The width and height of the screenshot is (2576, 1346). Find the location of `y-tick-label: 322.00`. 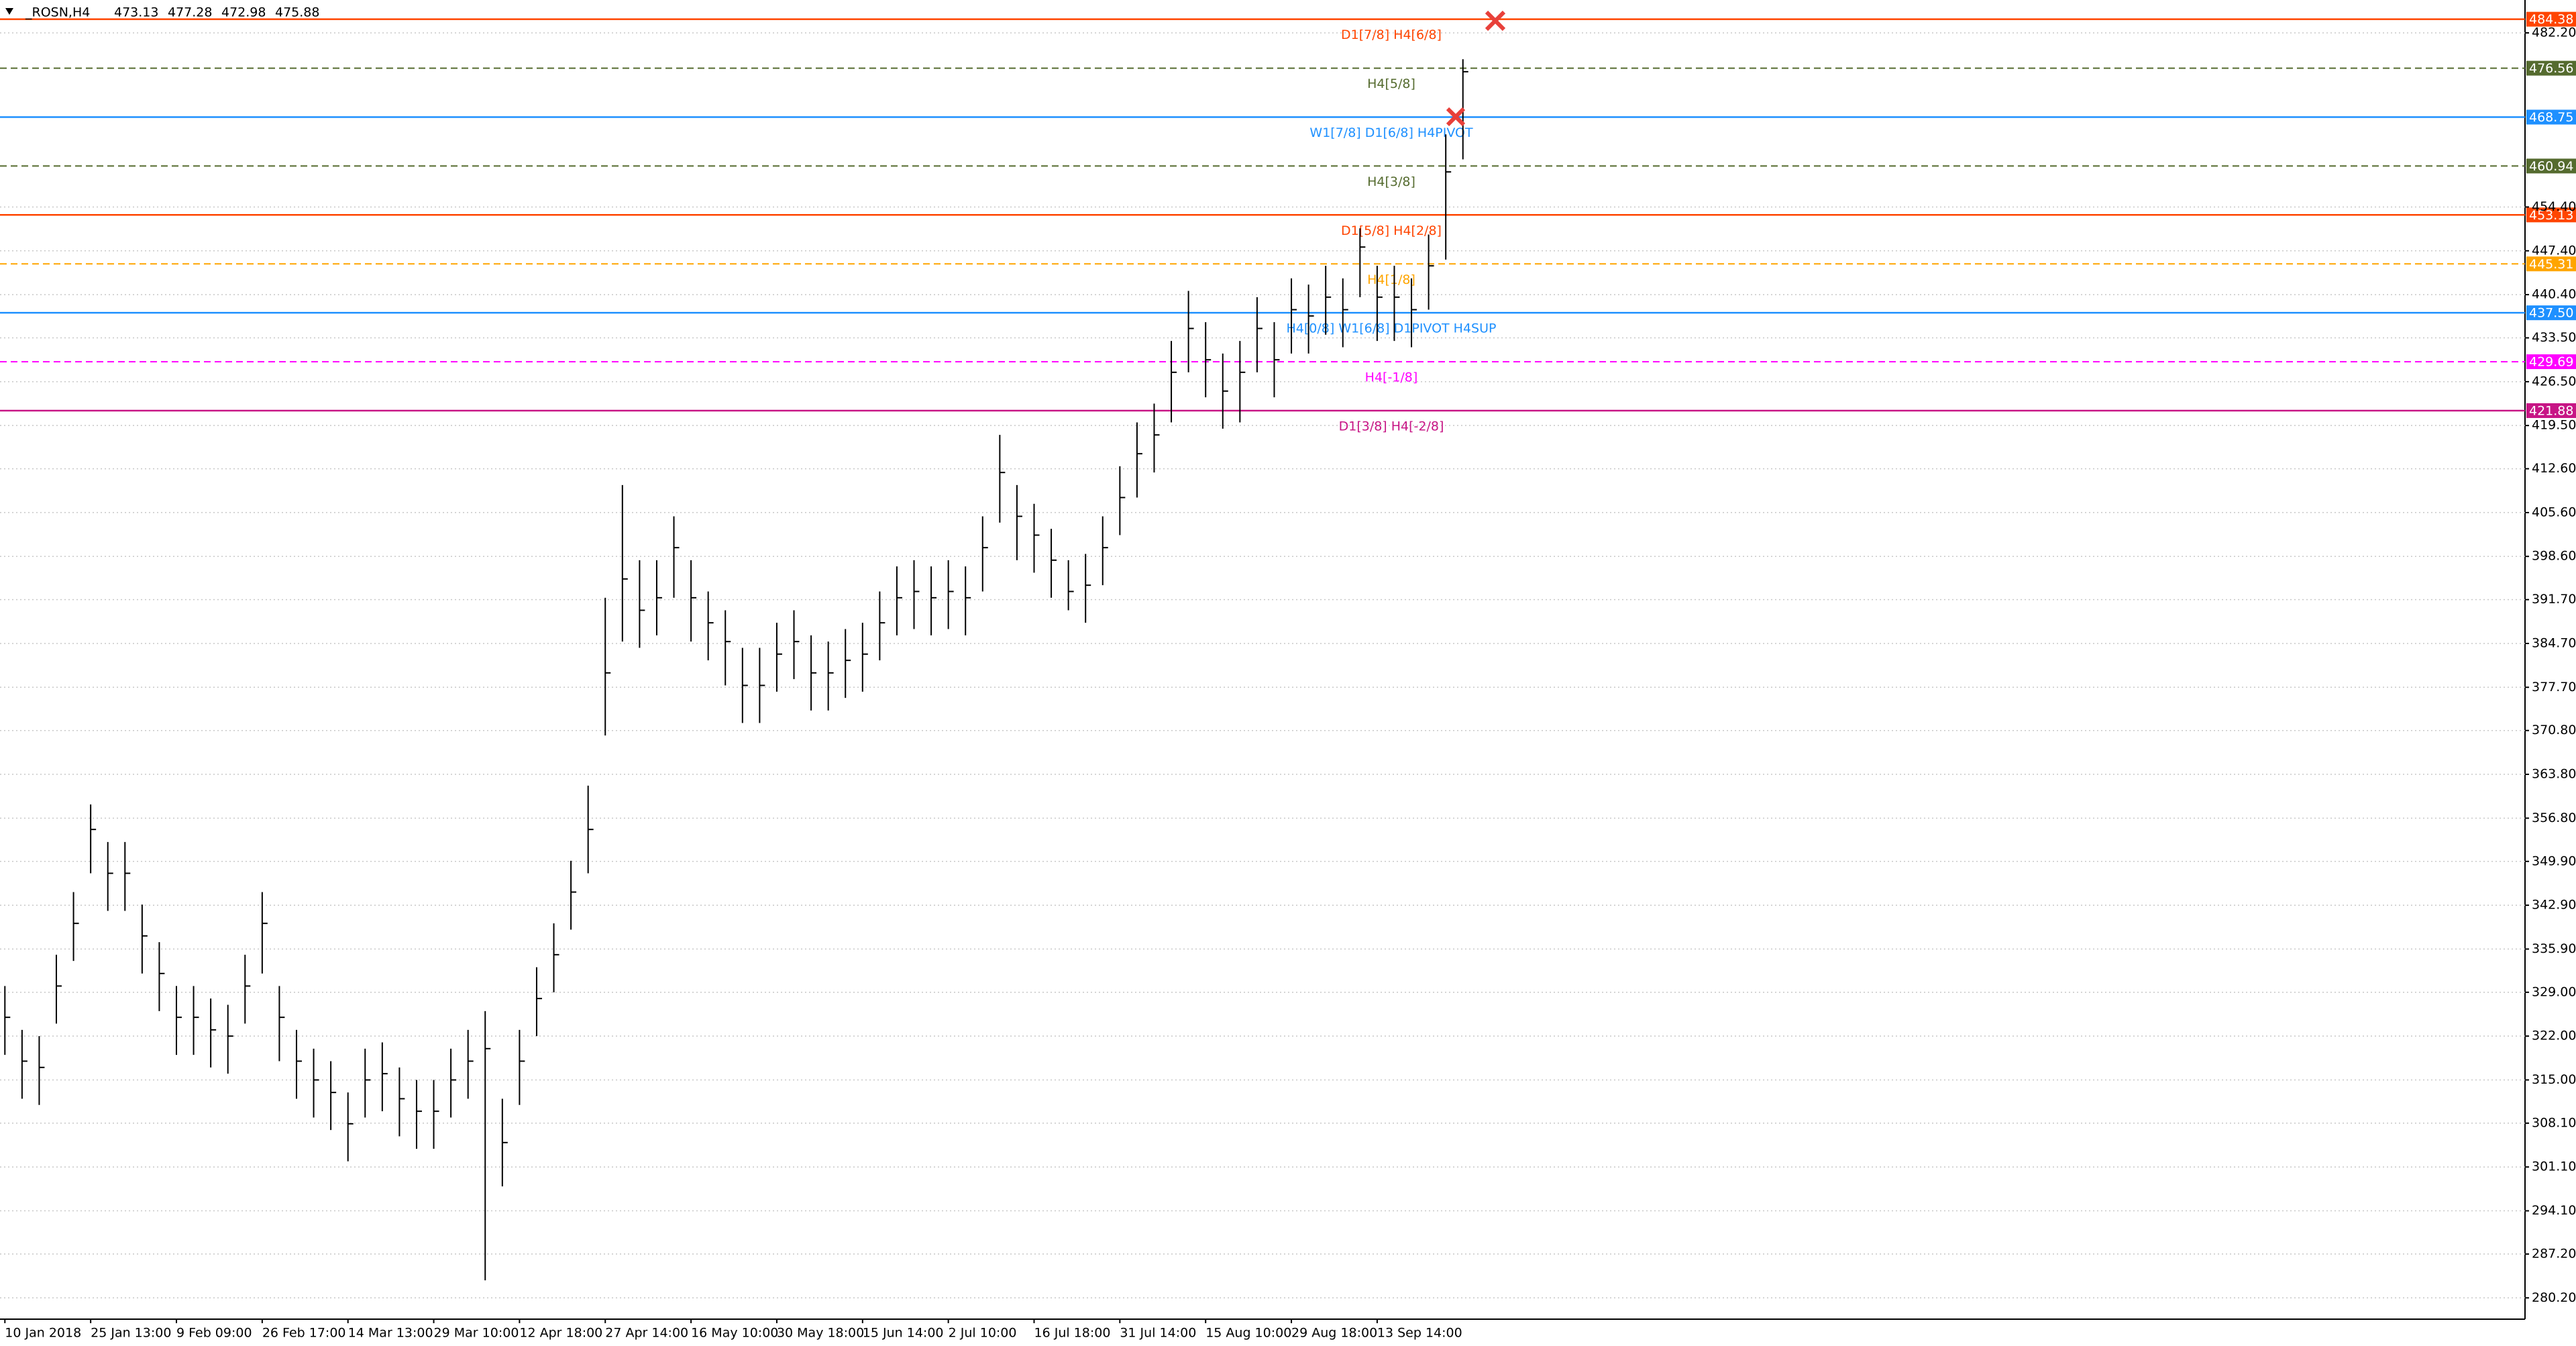

y-tick-label: 322.00 is located at coordinates (2554, 1036).